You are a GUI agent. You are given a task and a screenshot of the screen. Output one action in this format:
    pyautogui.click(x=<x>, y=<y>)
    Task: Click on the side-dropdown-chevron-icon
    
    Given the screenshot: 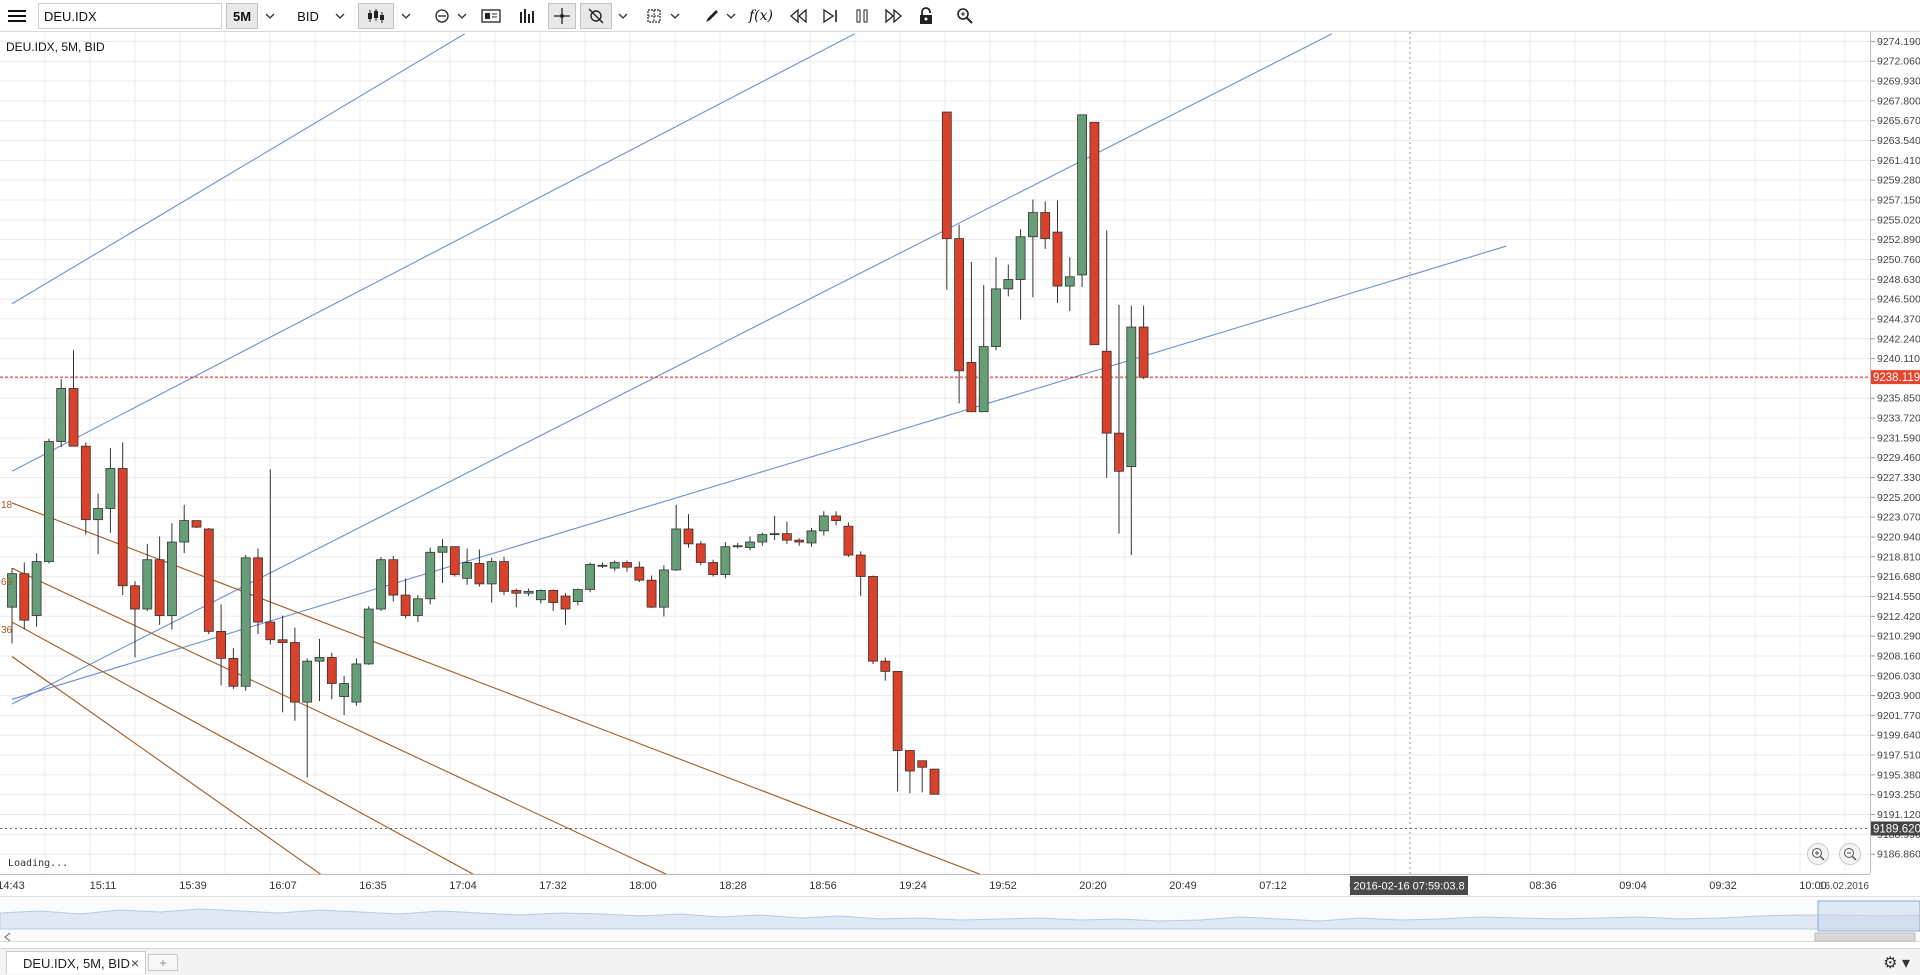 What is the action you would take?
    pyautogui.click(x=340, y=16)
    